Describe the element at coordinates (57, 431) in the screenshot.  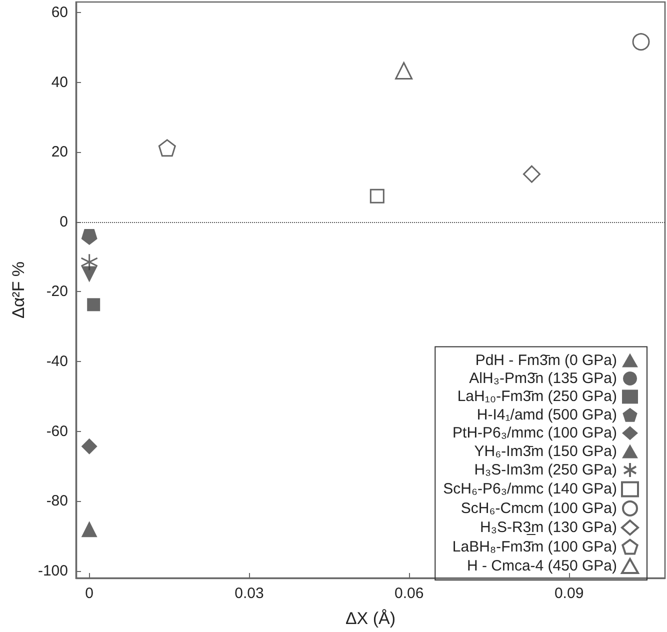
I see `y-tick-label: -60` at that location.